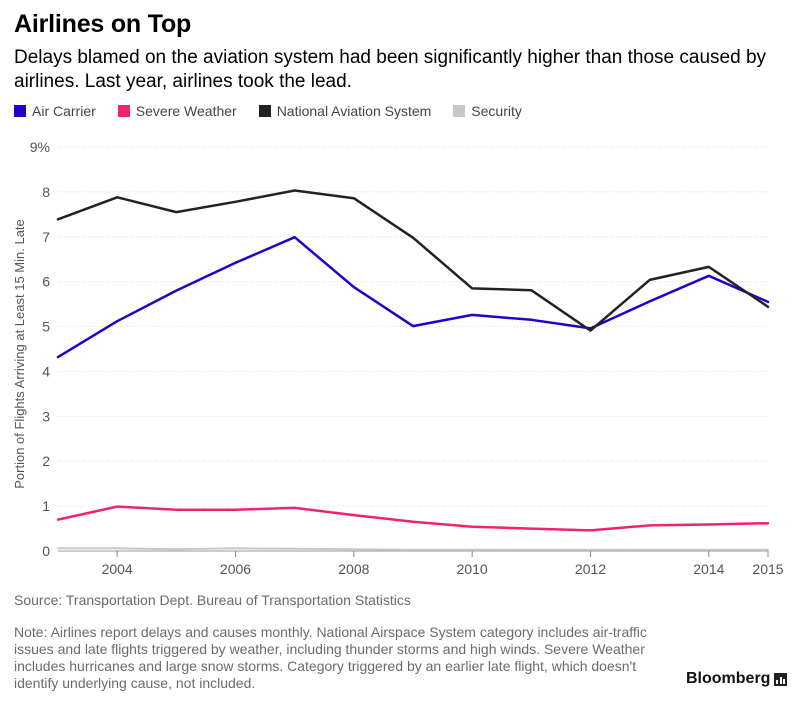 The width and height of the screenshot is (800, 708). Describe the element at coordinates (186, 111) in the screenshot. I see `legend-label: Severe Weather` at that location.